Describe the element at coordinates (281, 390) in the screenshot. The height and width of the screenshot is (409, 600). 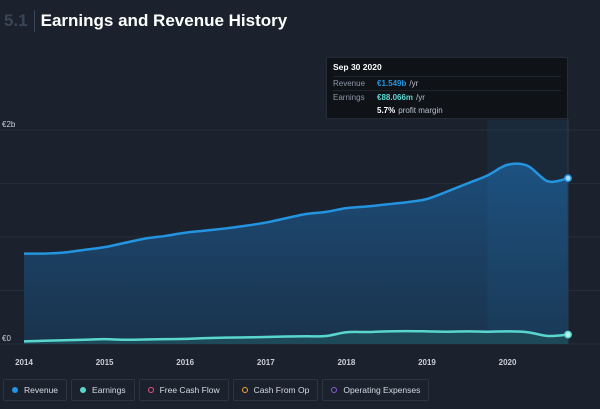
I see `legend-cash-from-op-label: Cash From Op` at that location.